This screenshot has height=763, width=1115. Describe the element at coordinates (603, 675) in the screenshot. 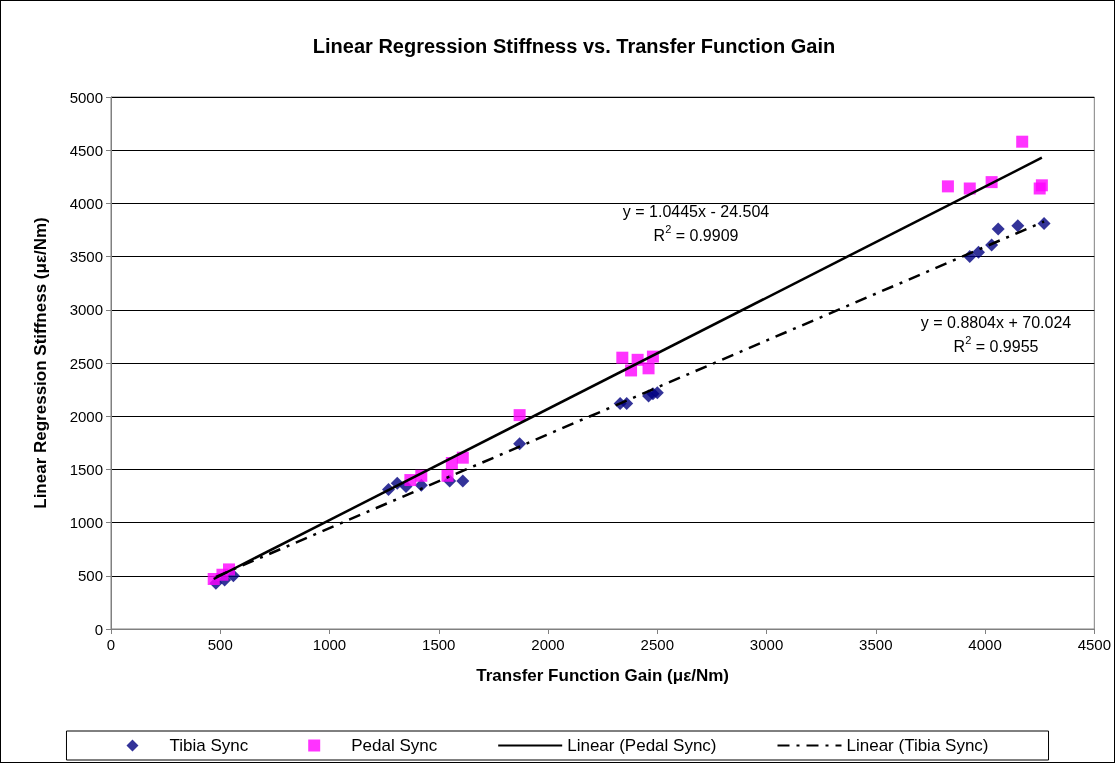

I see `x-axis-title: Transfer Function Gain (με/Nm)` at that location.